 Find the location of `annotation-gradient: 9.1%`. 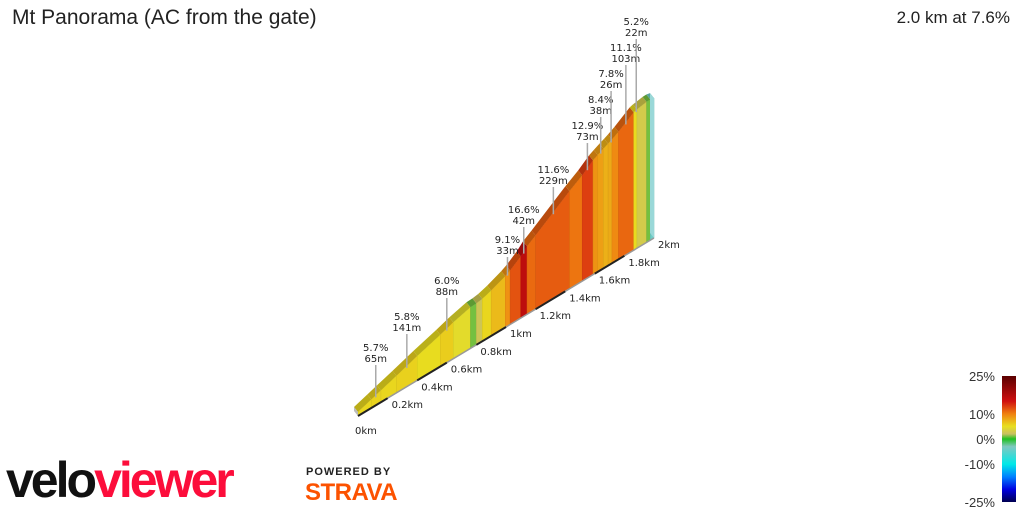

annotation-gradient: 9.1% is located at coordinates (507, 240).